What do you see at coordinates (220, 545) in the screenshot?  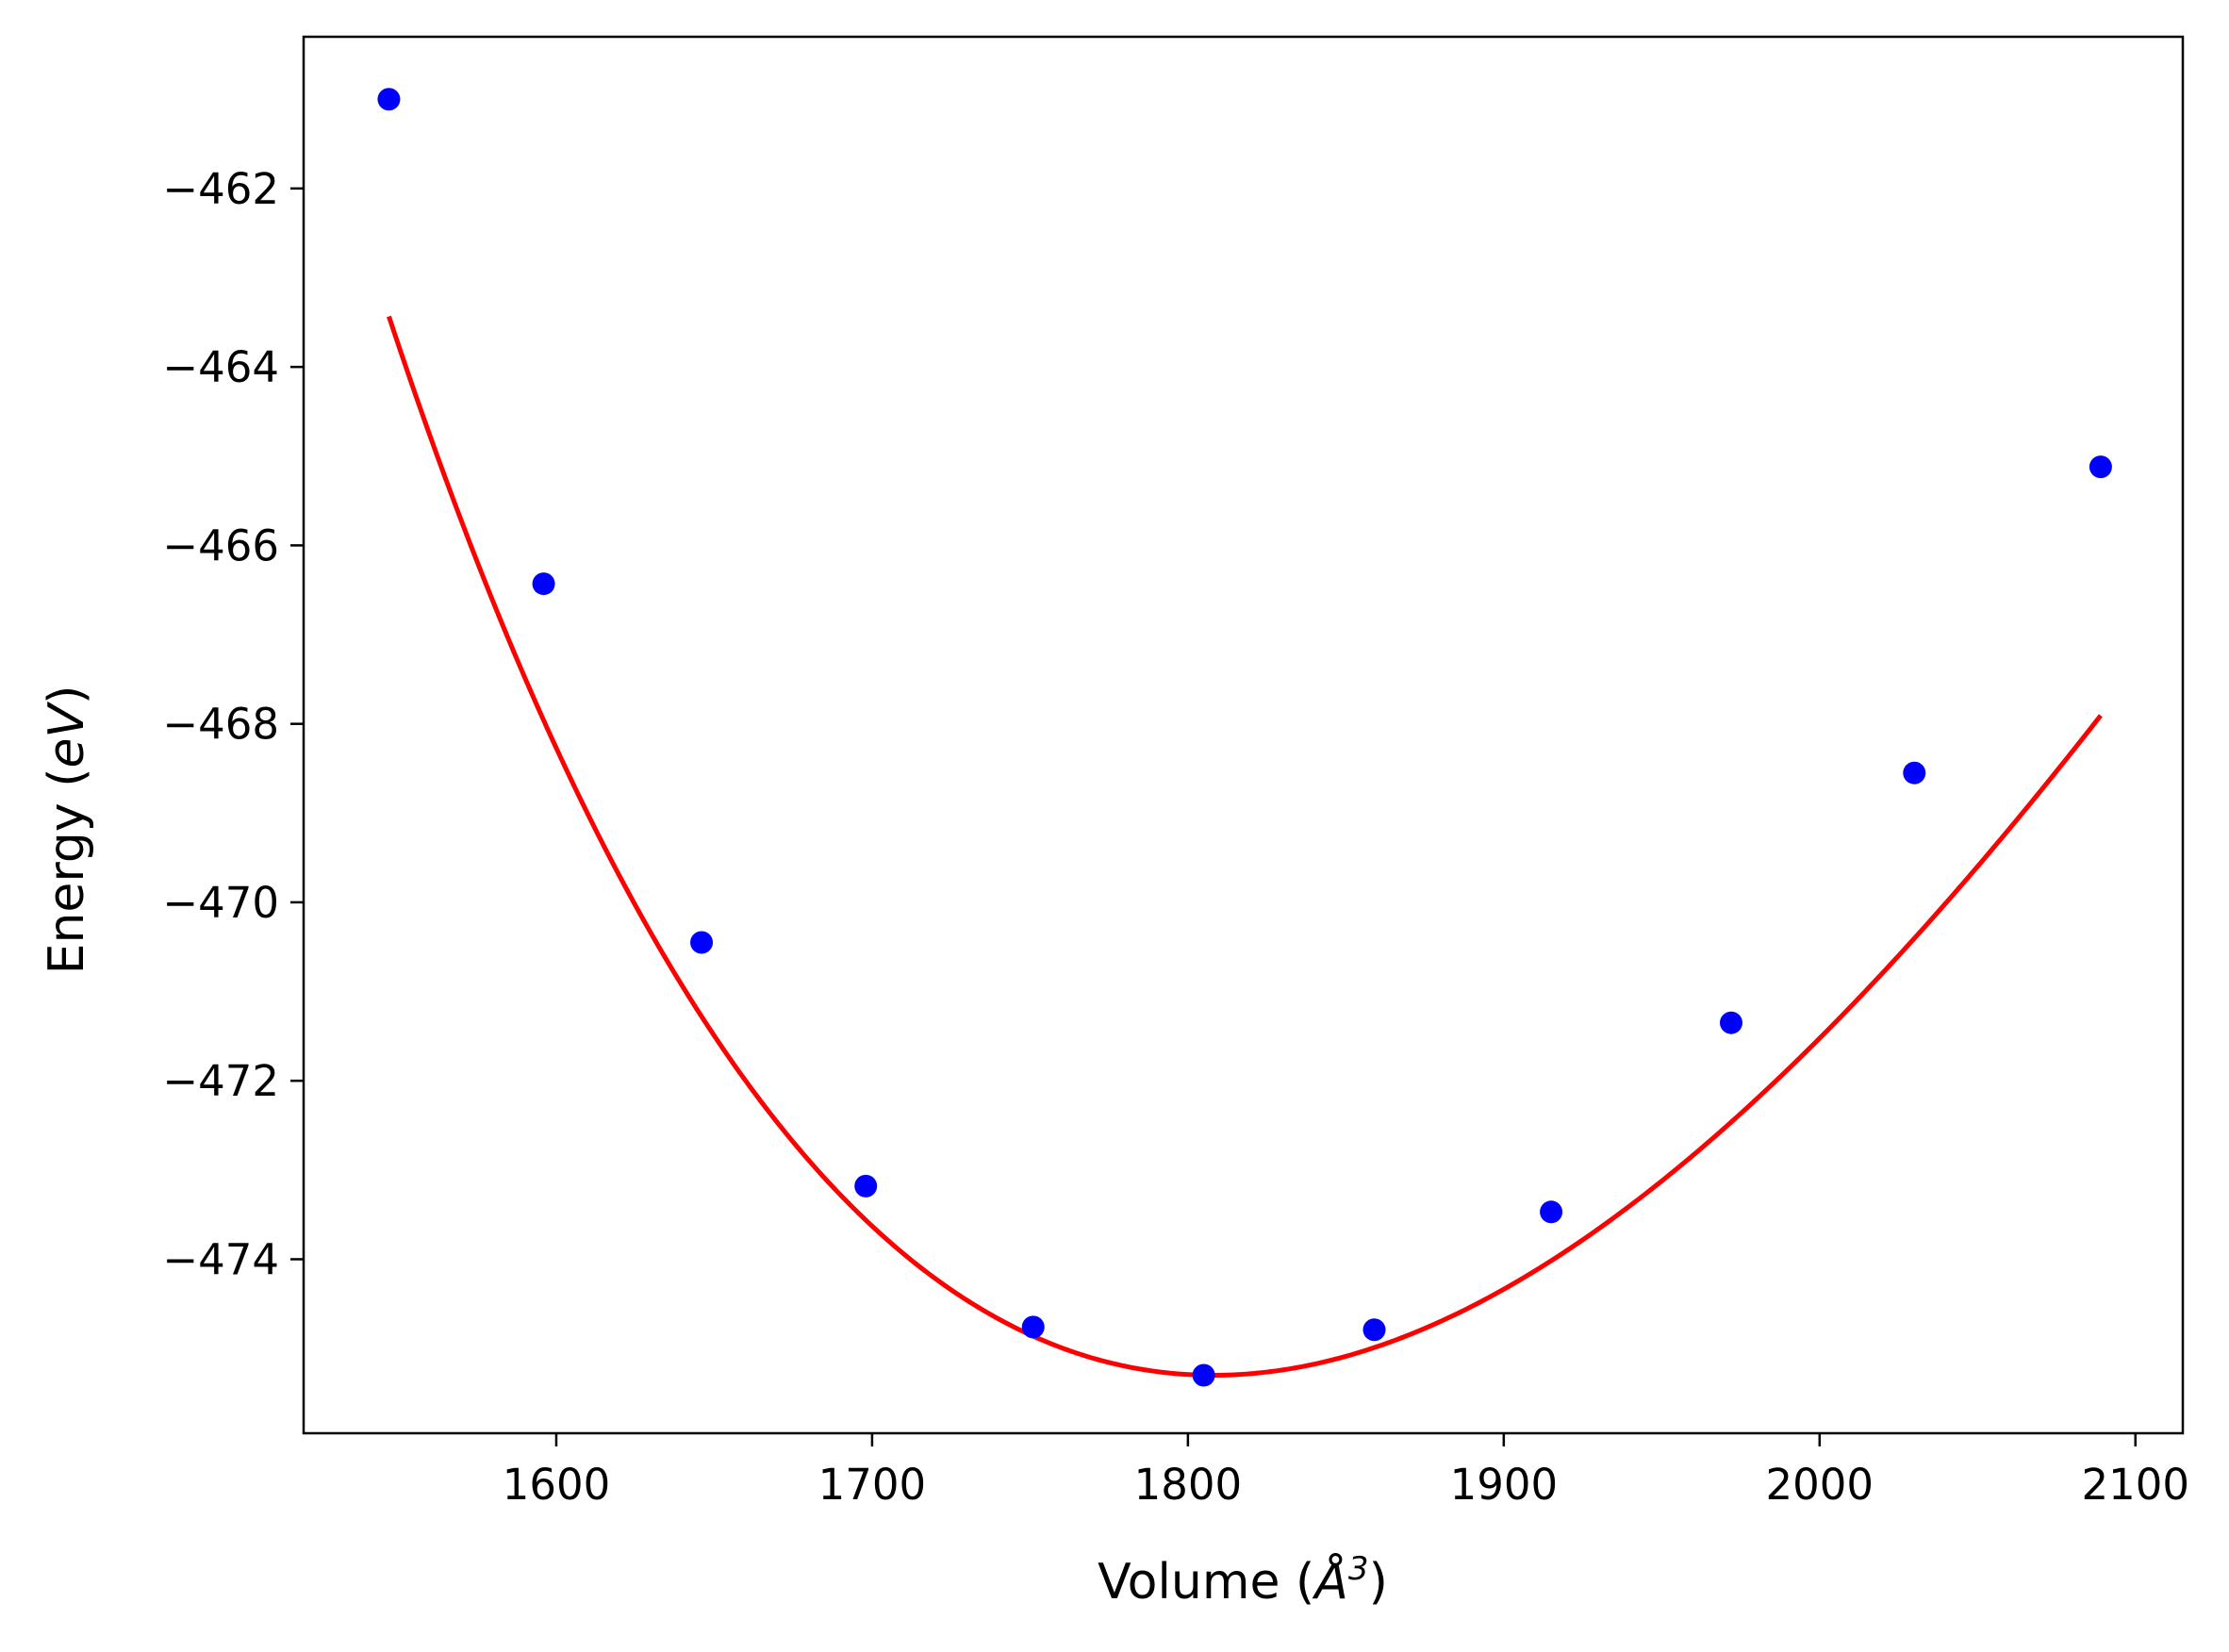 I see `y-tick-label: −466` at bounding box center [220, 545].